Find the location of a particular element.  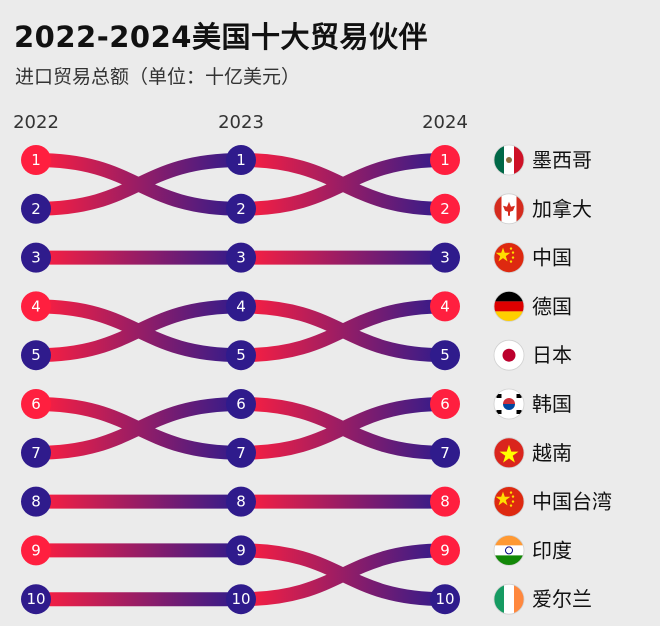

rank-label-2024-5: 5 is located at coordinates (445, 355).